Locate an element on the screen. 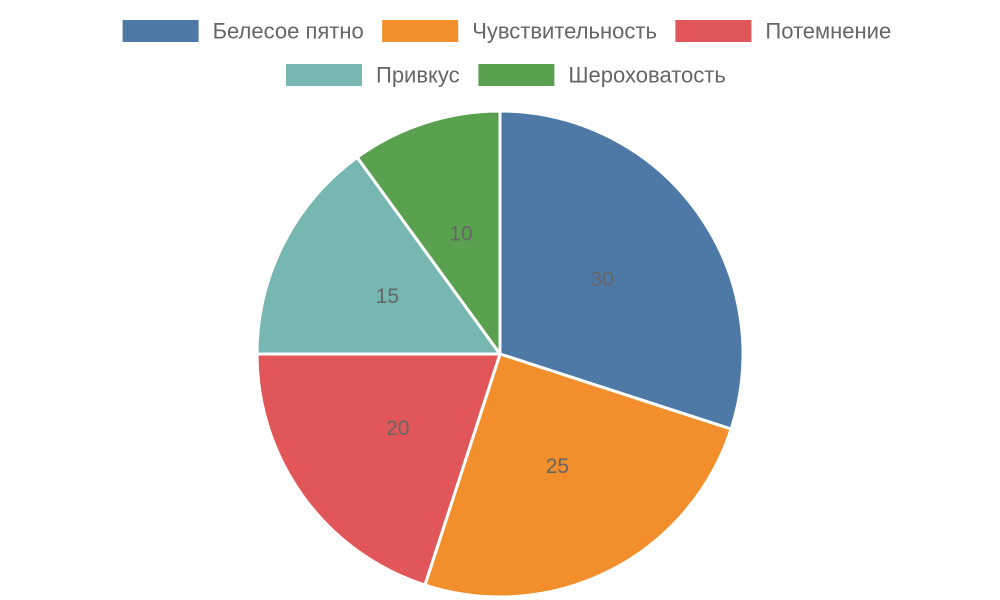 The image size is (1000, 600). slice-value-label: 10 is located at coordinates (460, 233).